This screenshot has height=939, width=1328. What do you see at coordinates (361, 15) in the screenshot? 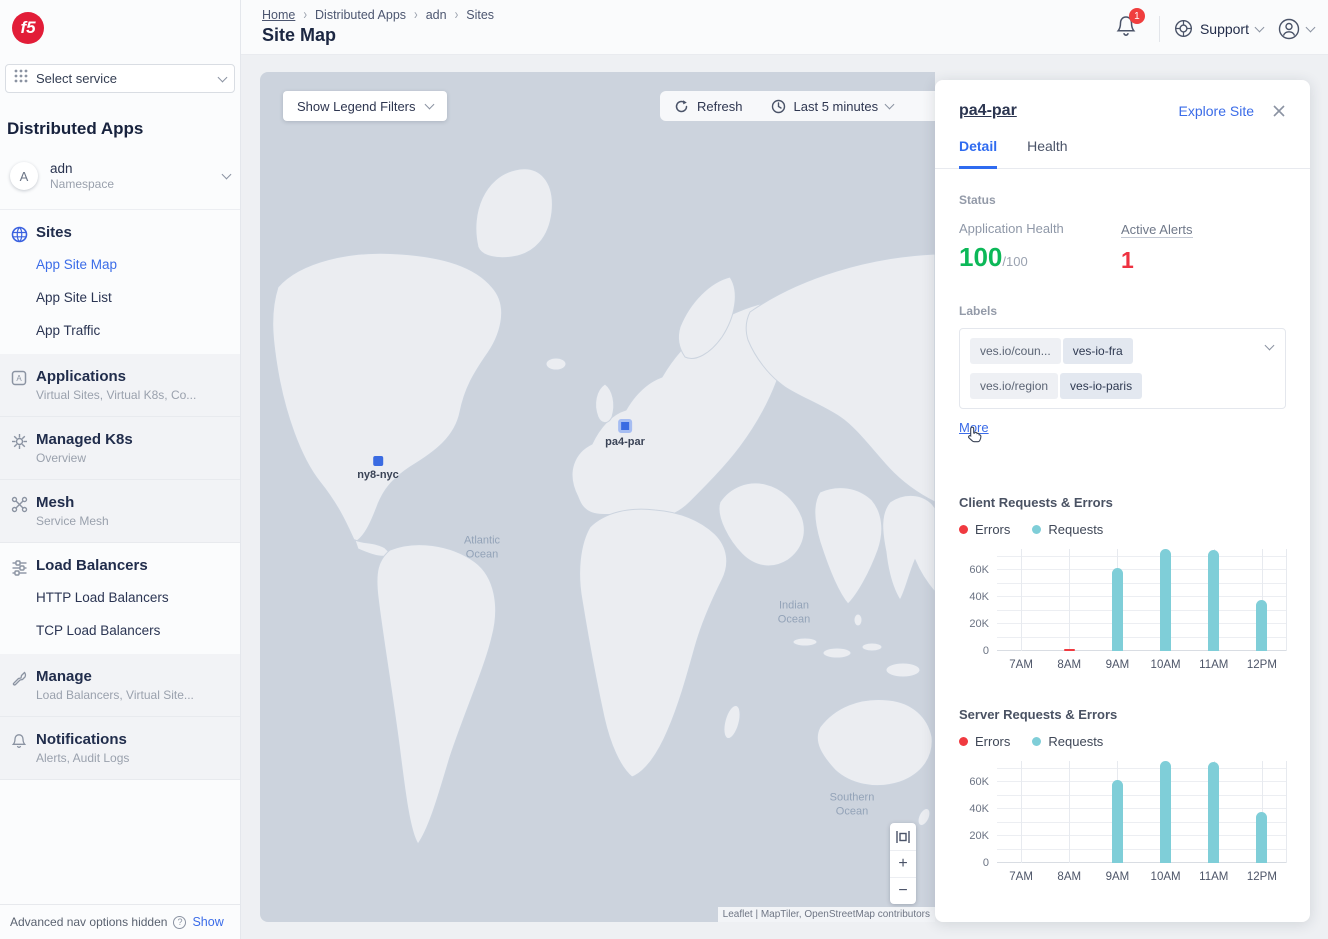
I see `breadcrumb-distributed-apps: Distributed Apps` at bounding box center [361, 15].